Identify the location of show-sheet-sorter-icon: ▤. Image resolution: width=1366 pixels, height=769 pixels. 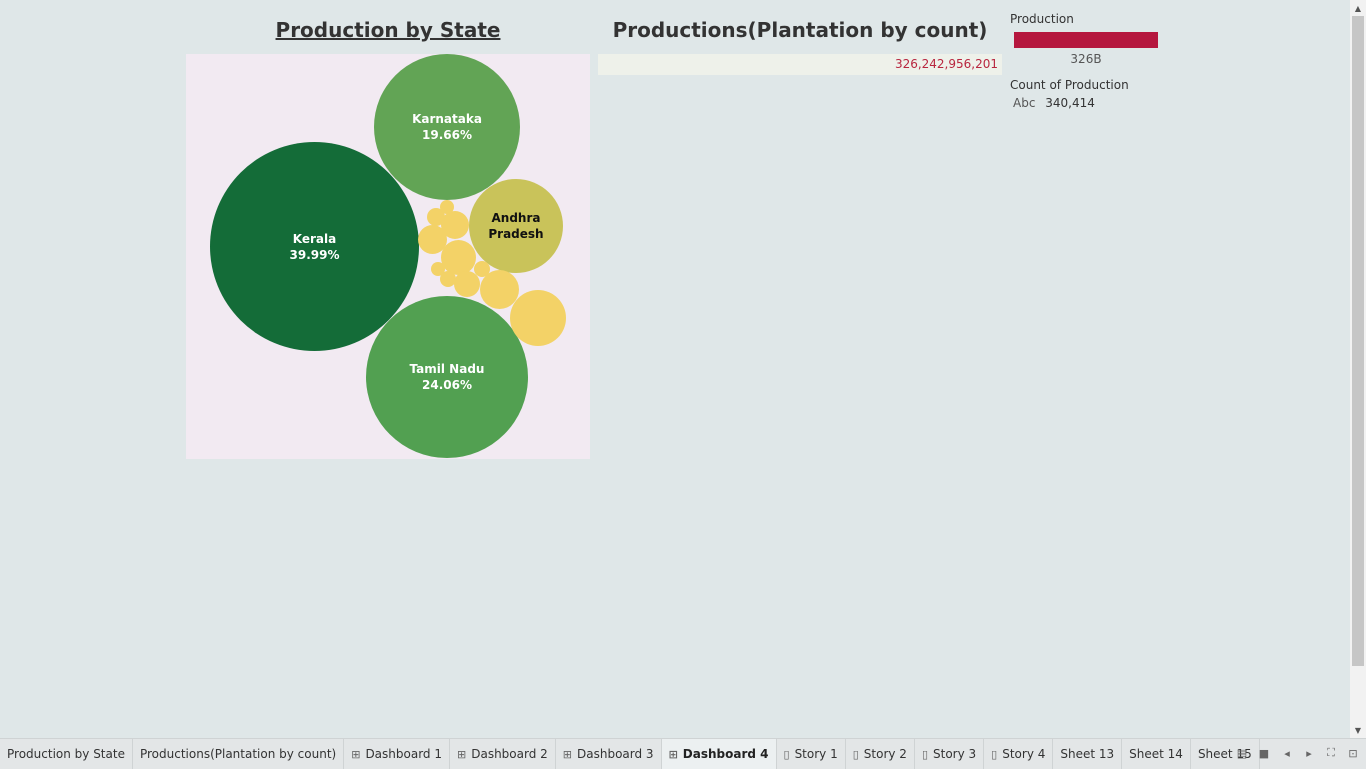
(1242, 753).